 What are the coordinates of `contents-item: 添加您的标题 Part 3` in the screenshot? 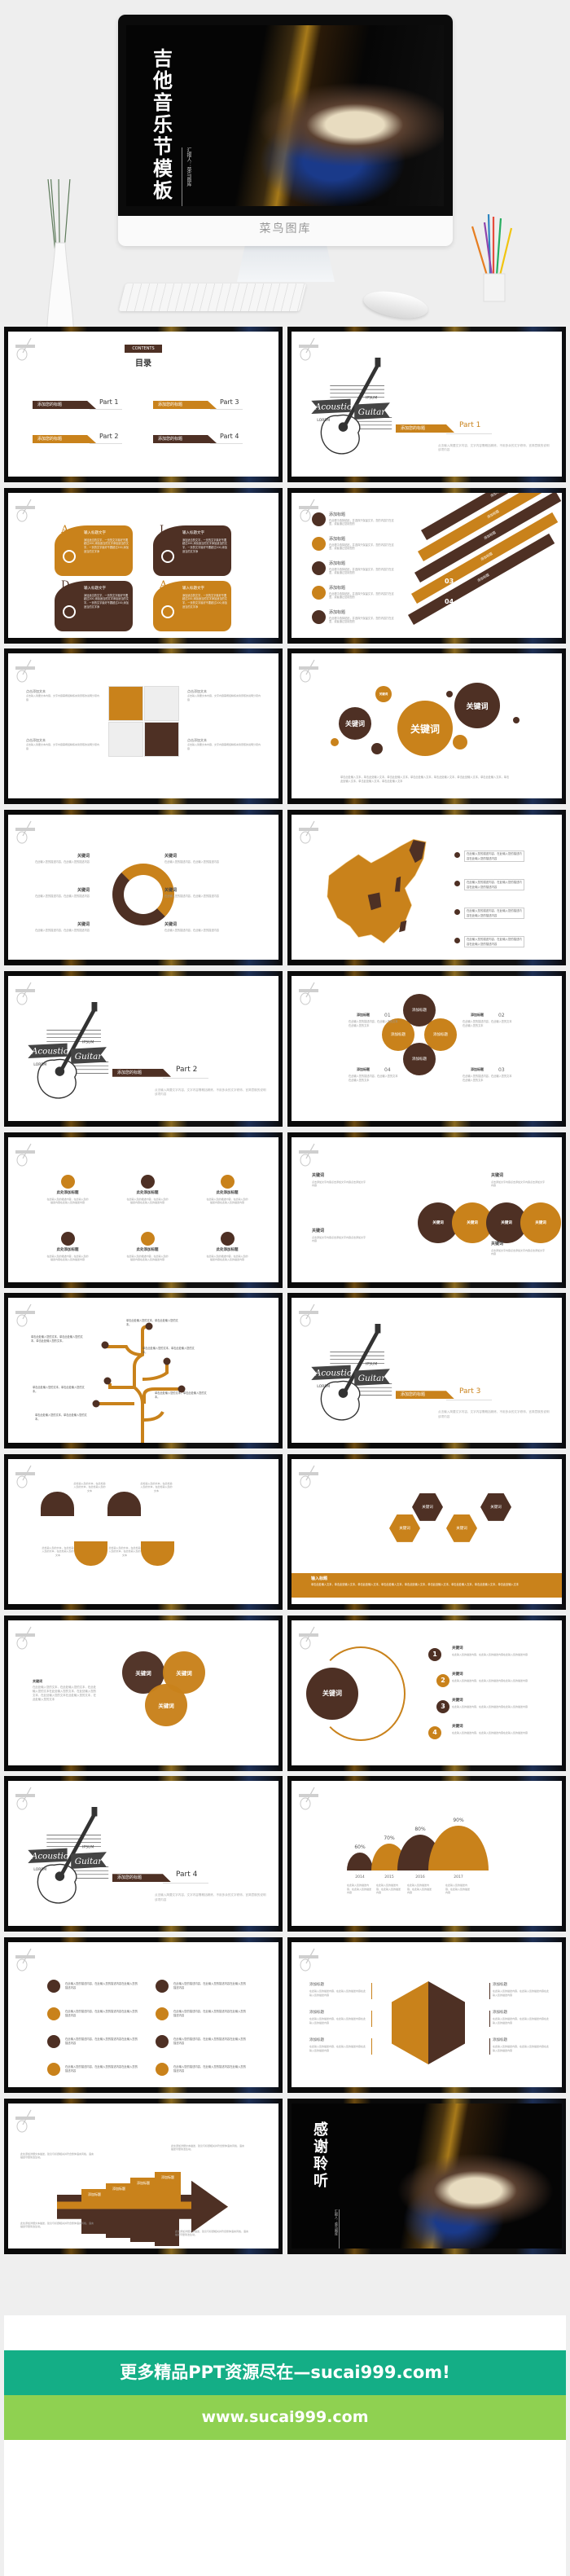 It's located at (202, 404).